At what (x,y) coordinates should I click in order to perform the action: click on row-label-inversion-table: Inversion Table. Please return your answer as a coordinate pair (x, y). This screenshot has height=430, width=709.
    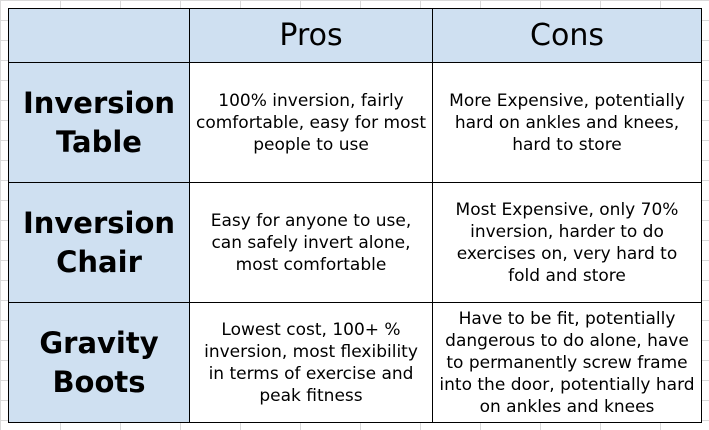
    Looking at the image, I should click on (99, 122).